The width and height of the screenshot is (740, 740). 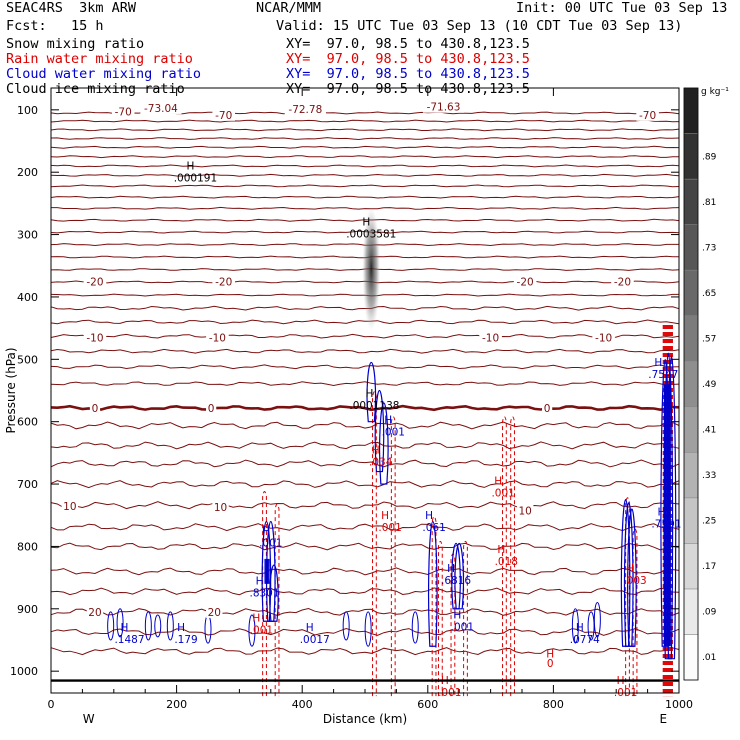 What do you see at coordinates (104, 74) in the screenshot?
I see `field-cloud-water: Cloud water mixing ratio` at bounding box center [104, 74].